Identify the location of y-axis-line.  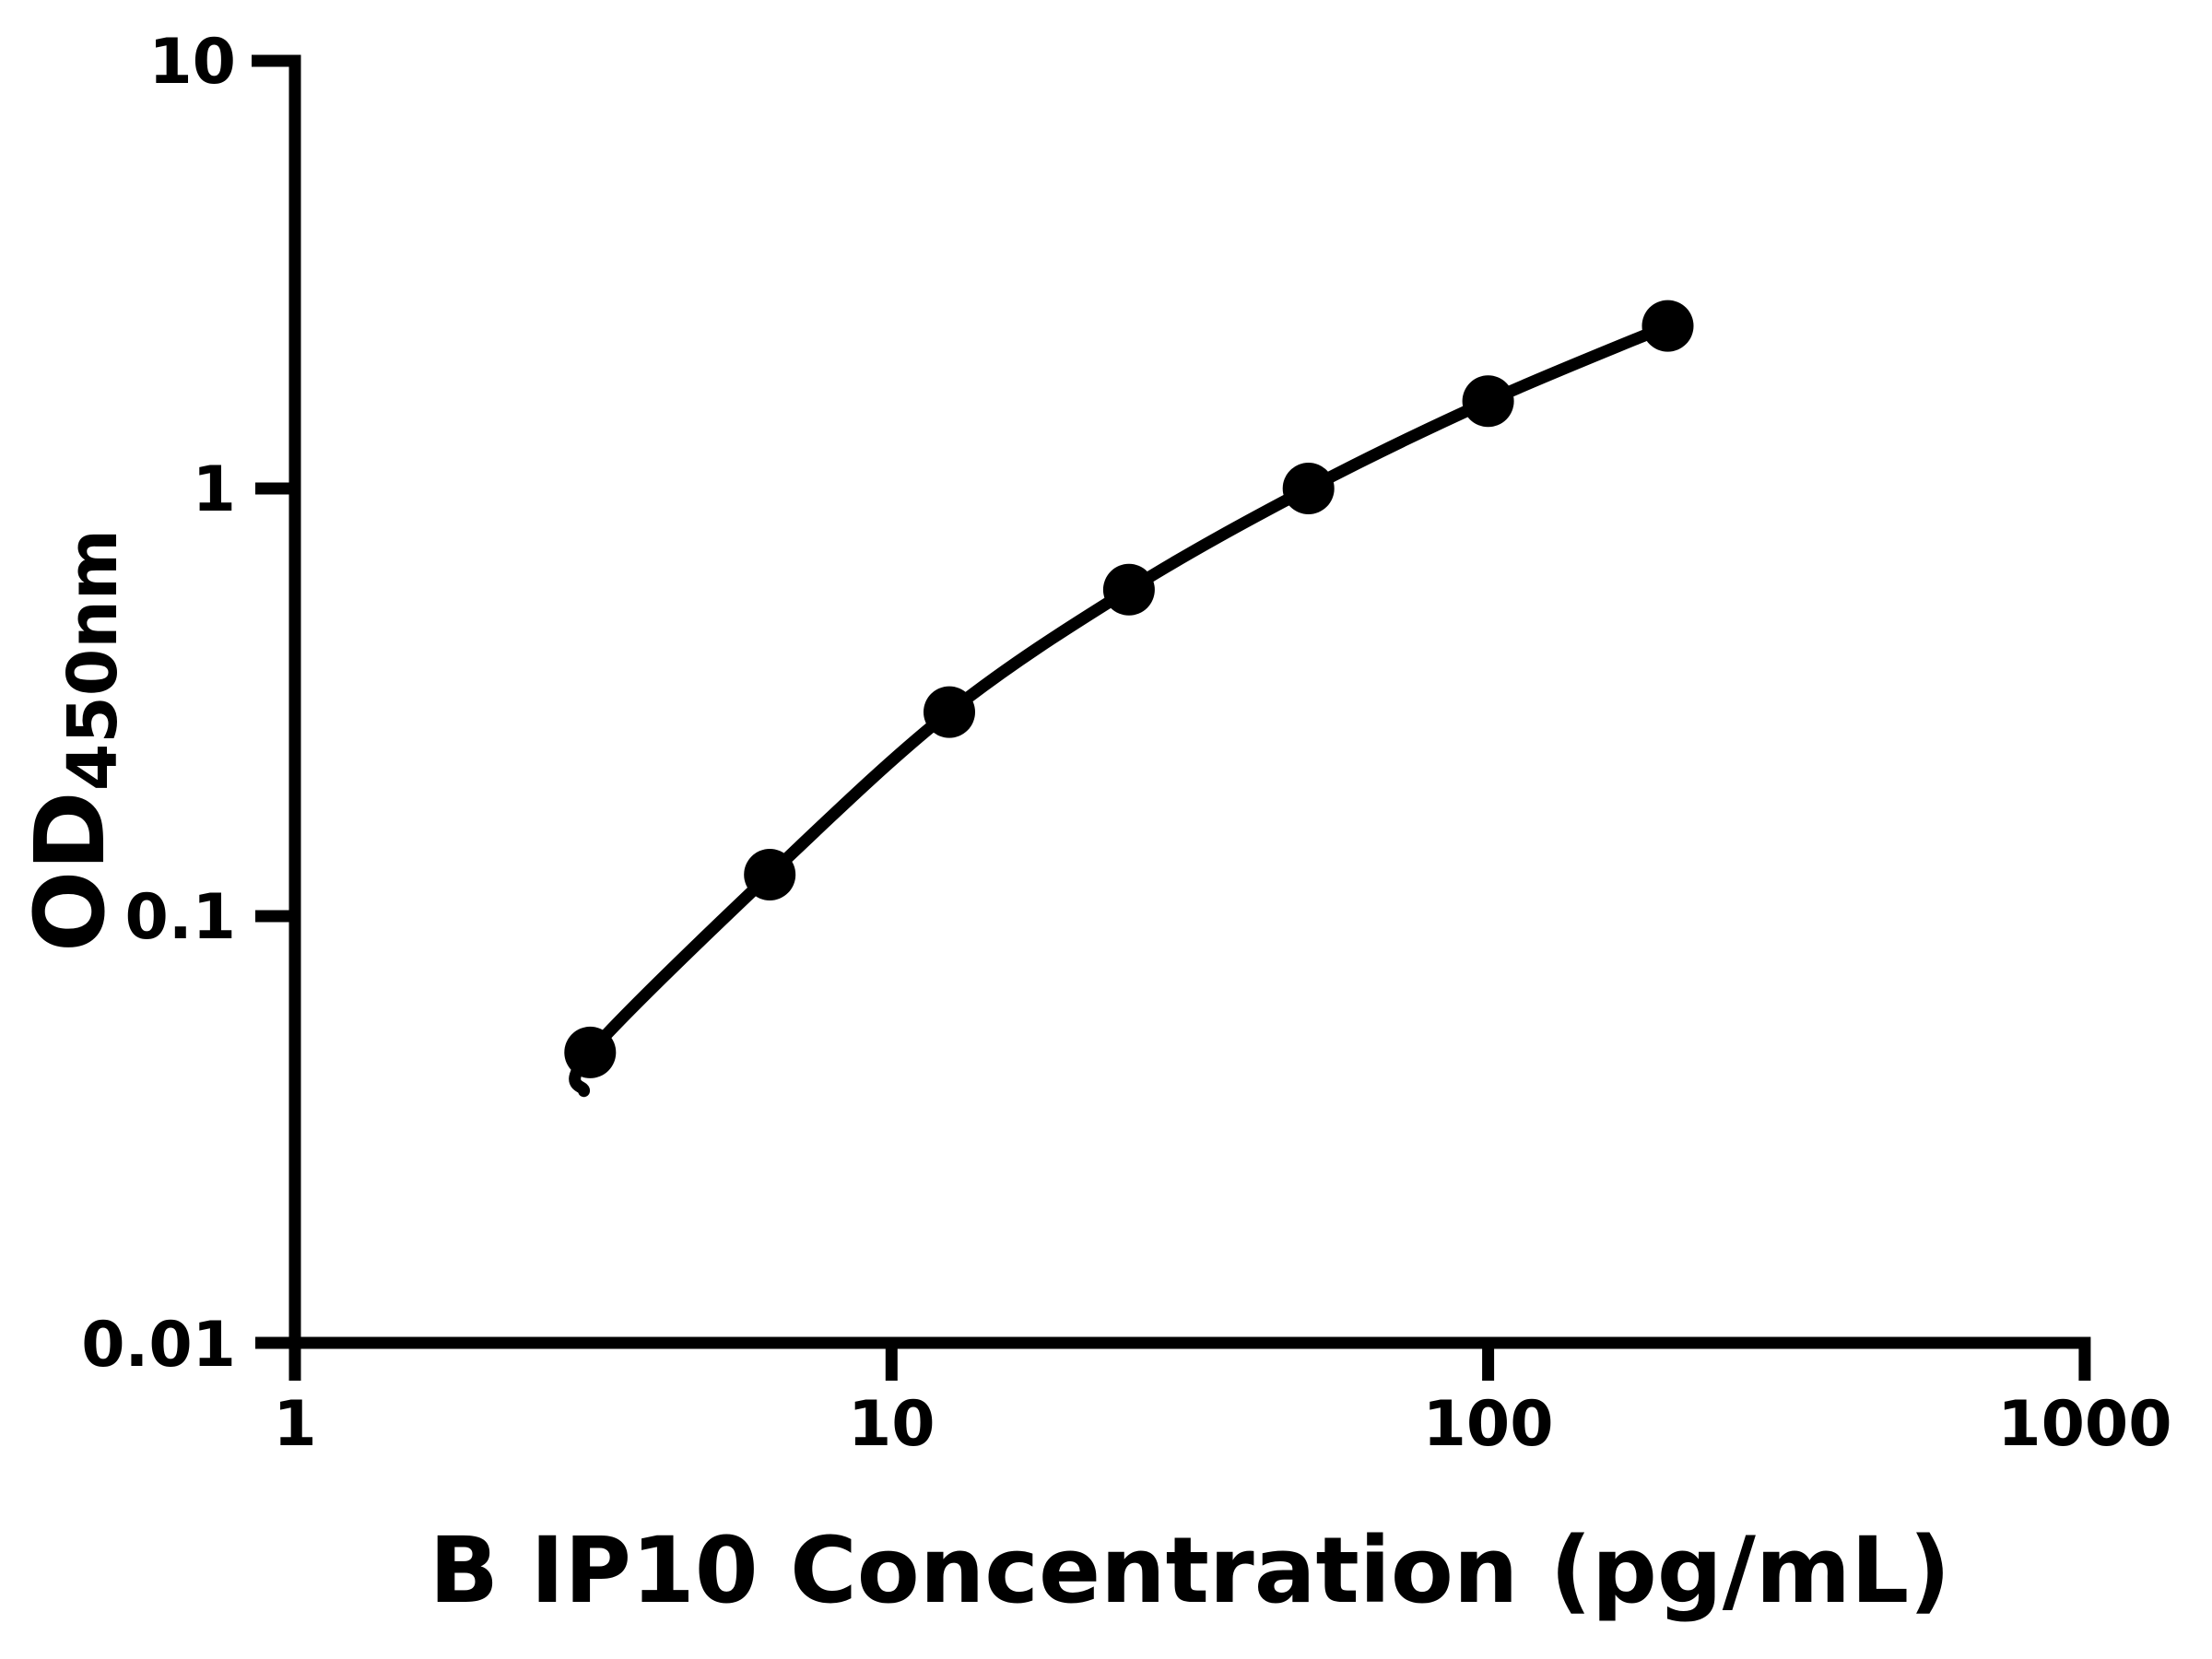
(276, 717).